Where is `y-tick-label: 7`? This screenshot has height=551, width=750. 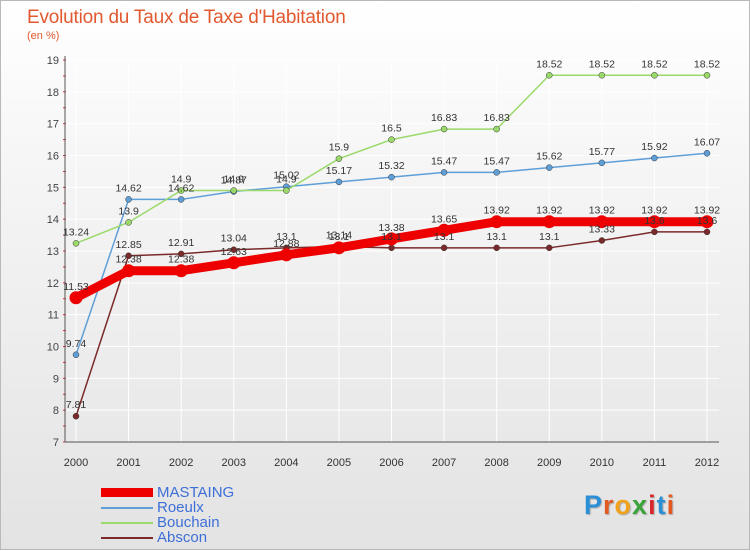 y-tick-label: 7 is located at coordinates (56, 443).